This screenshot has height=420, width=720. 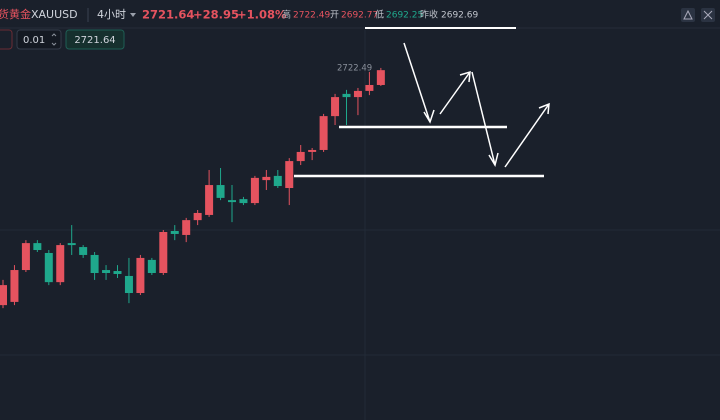 I want to click on order-button, so click(x=6, y=39).